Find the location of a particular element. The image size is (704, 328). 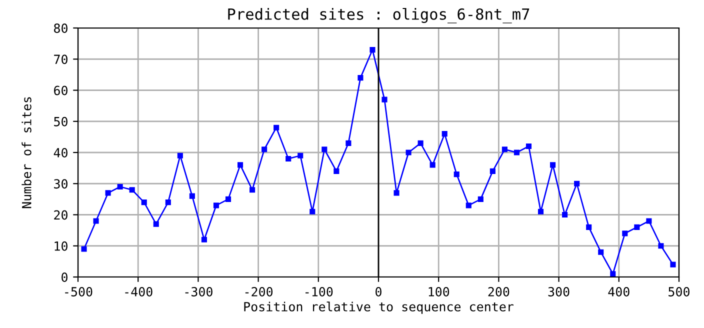

y-tick-label: 0 is located at coordinates (65, 277).